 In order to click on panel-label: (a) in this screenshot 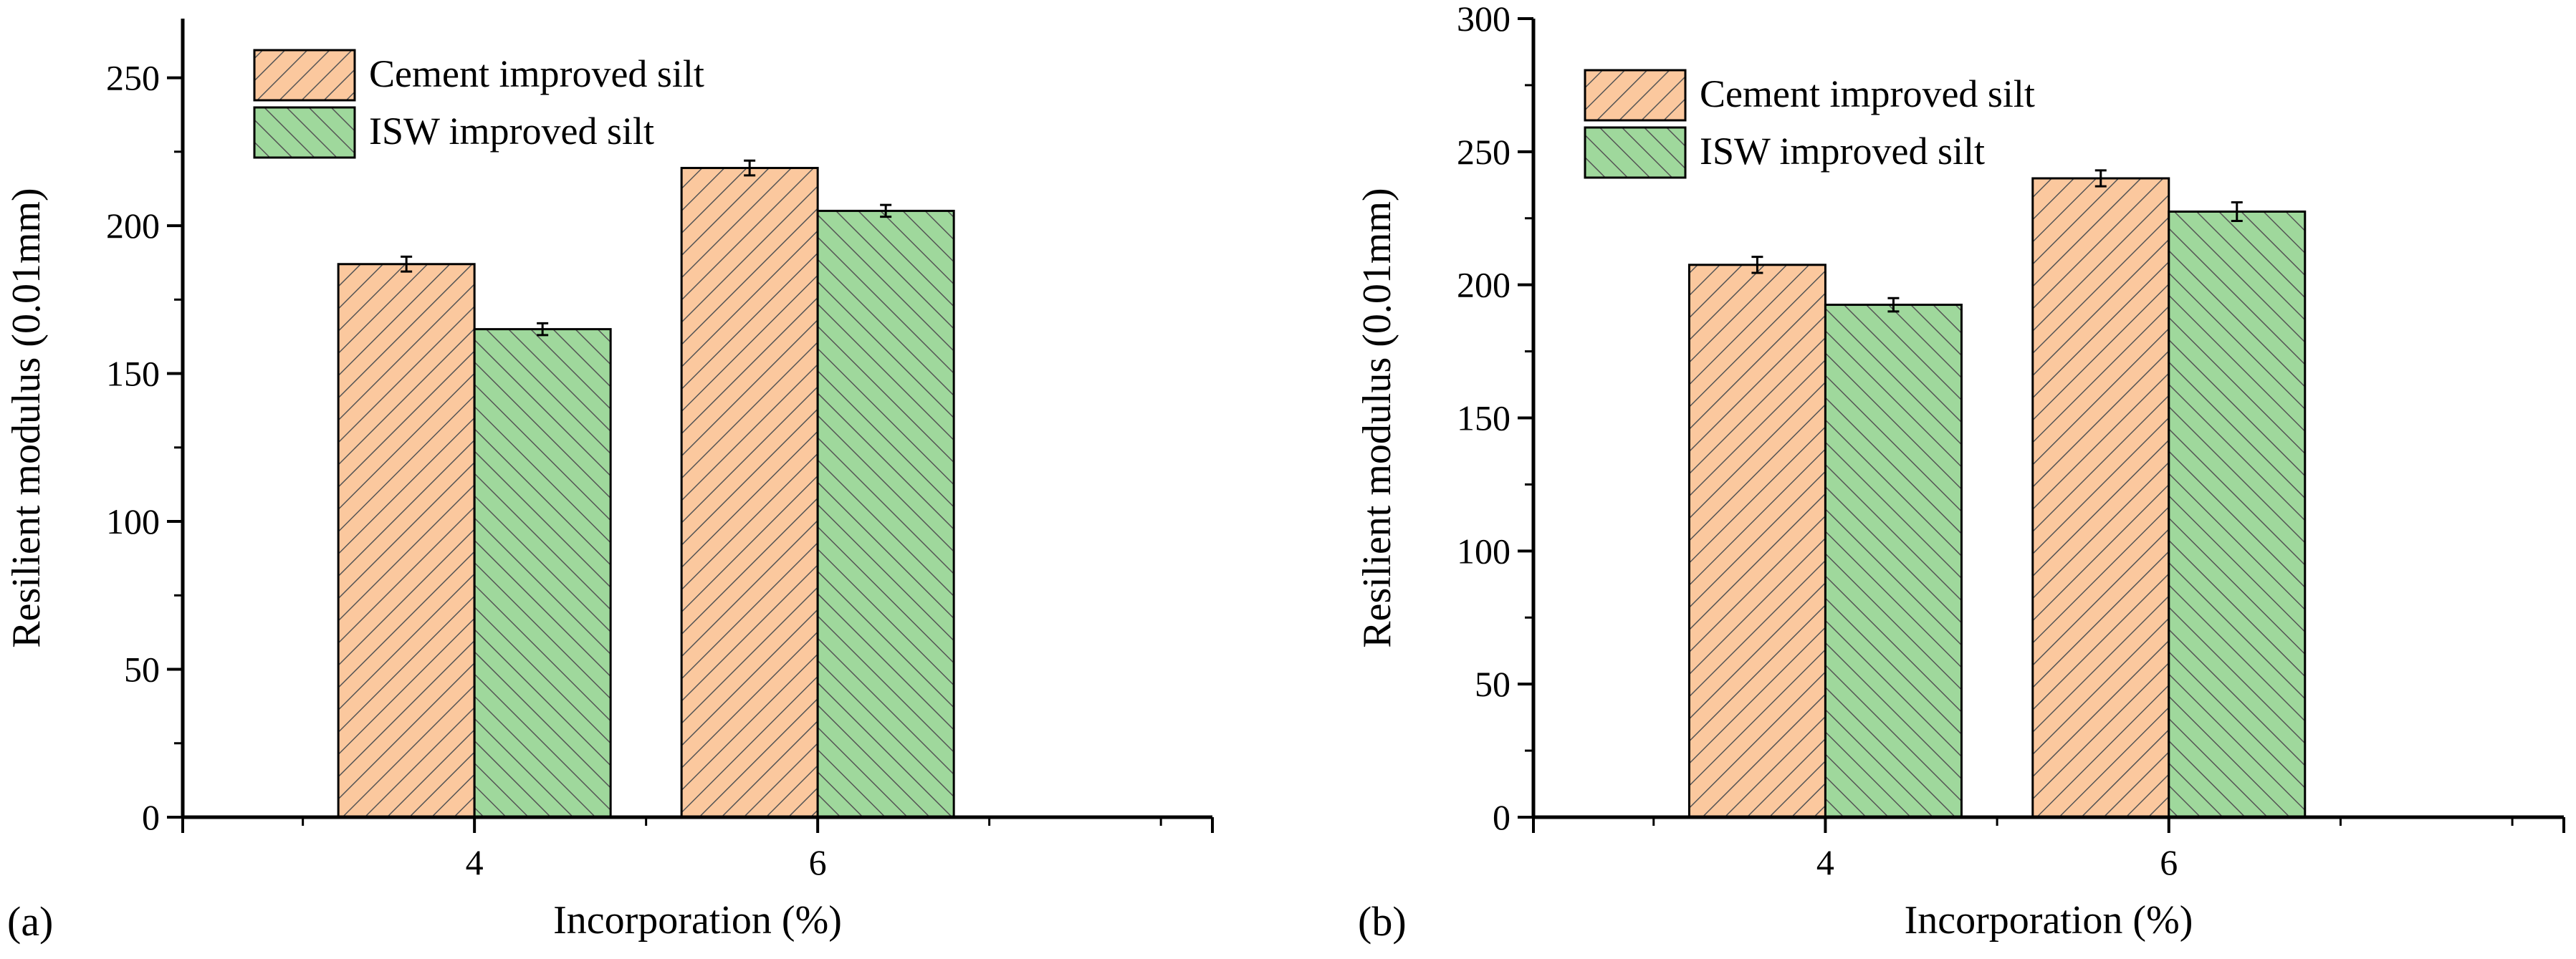, I will do `click(30, 921)`.